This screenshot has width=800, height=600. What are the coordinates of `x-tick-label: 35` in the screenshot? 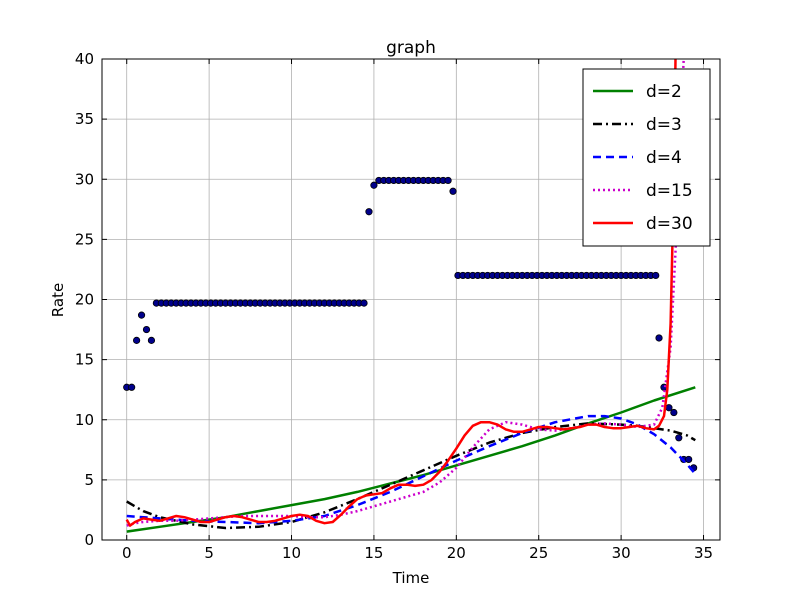 It's located at (703, 553).